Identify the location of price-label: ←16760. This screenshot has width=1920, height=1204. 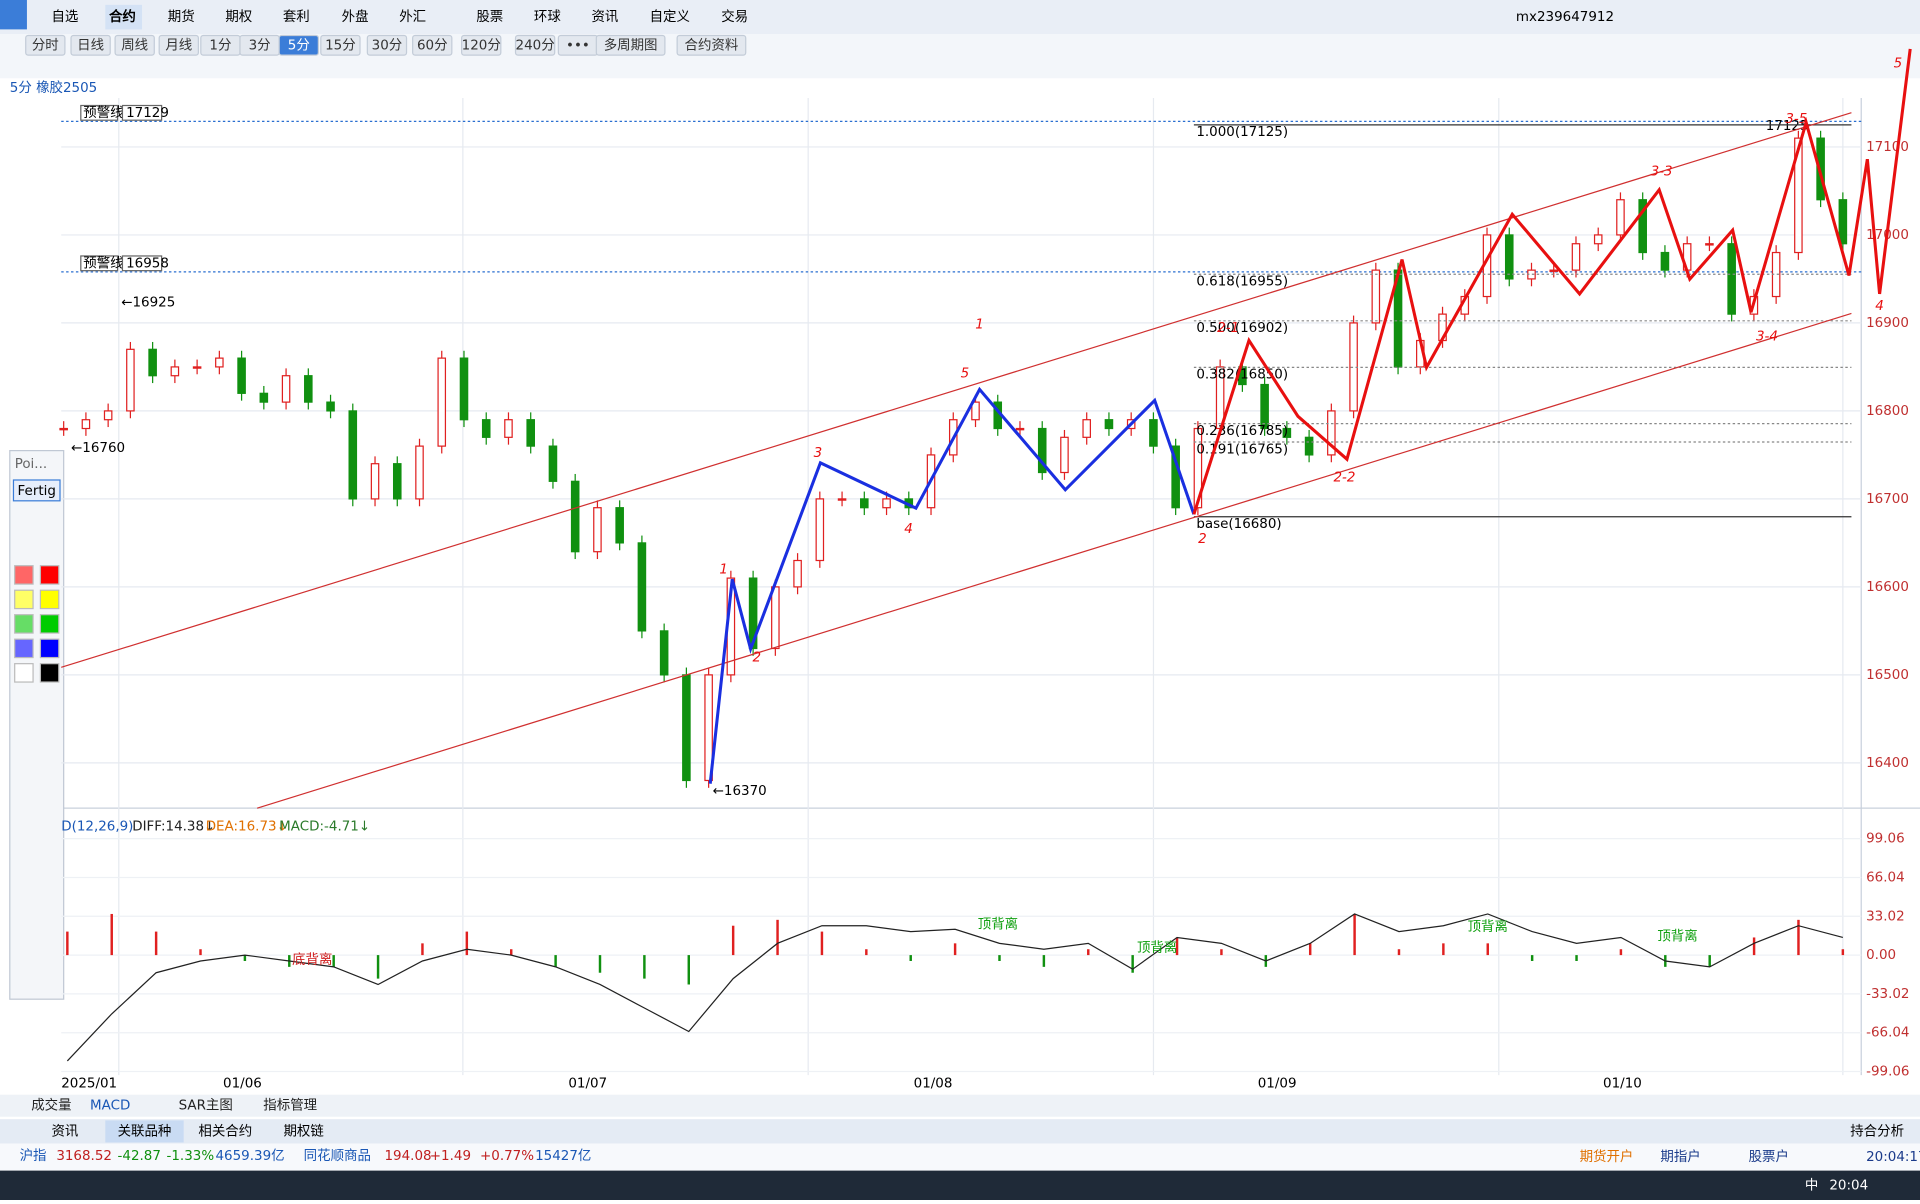
(98, 448).